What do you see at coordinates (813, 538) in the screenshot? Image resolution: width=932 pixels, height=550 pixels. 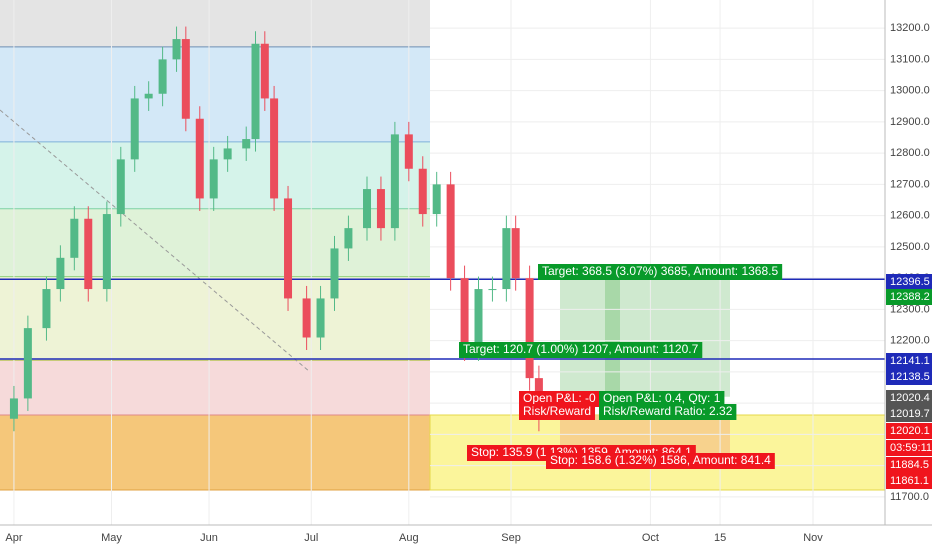 I see `x-tick-label: Nov` at bounding box center [813, 538].